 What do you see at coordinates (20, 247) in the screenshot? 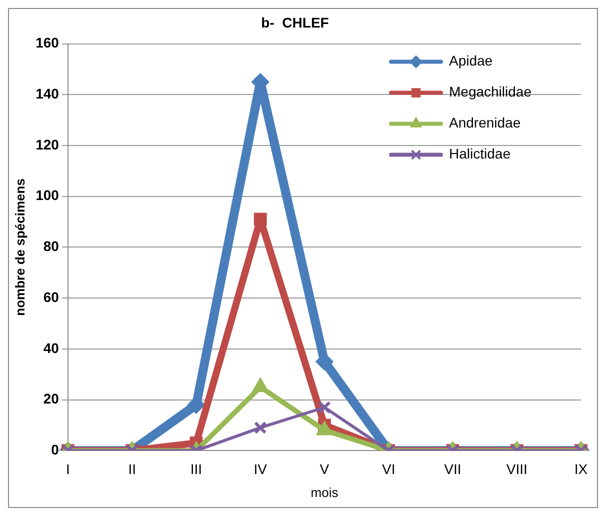
I see `y-axis-title: nombre de spécimens` at bounding box center [20, 247].